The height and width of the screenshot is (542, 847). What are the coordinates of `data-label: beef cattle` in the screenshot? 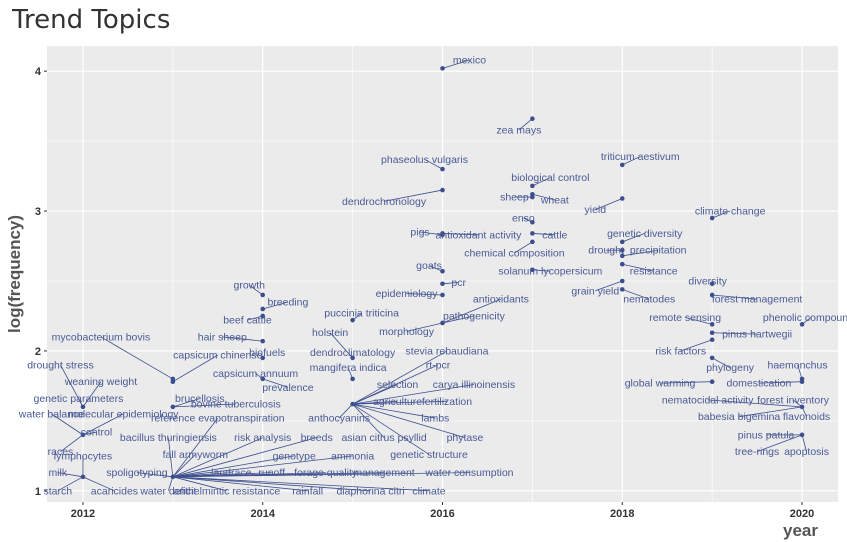 It's located at (247, 321).